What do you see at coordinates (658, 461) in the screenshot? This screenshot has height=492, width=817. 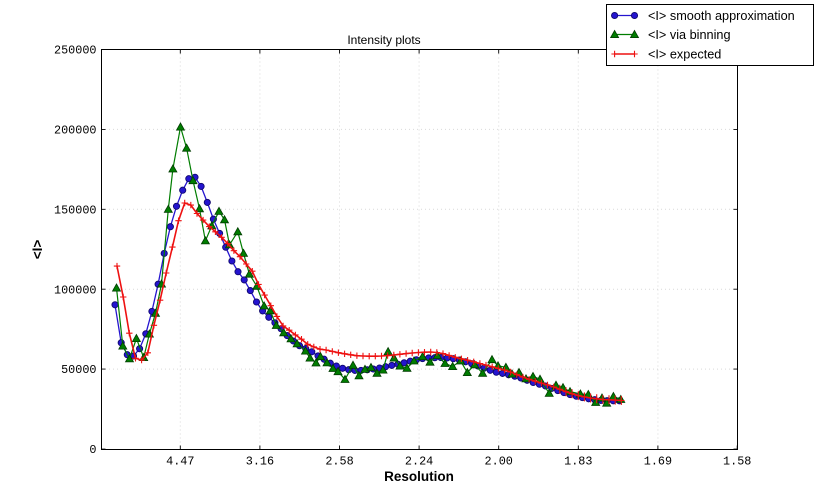 I see `svg-text: 1.69` at bounding box center [658, 461].